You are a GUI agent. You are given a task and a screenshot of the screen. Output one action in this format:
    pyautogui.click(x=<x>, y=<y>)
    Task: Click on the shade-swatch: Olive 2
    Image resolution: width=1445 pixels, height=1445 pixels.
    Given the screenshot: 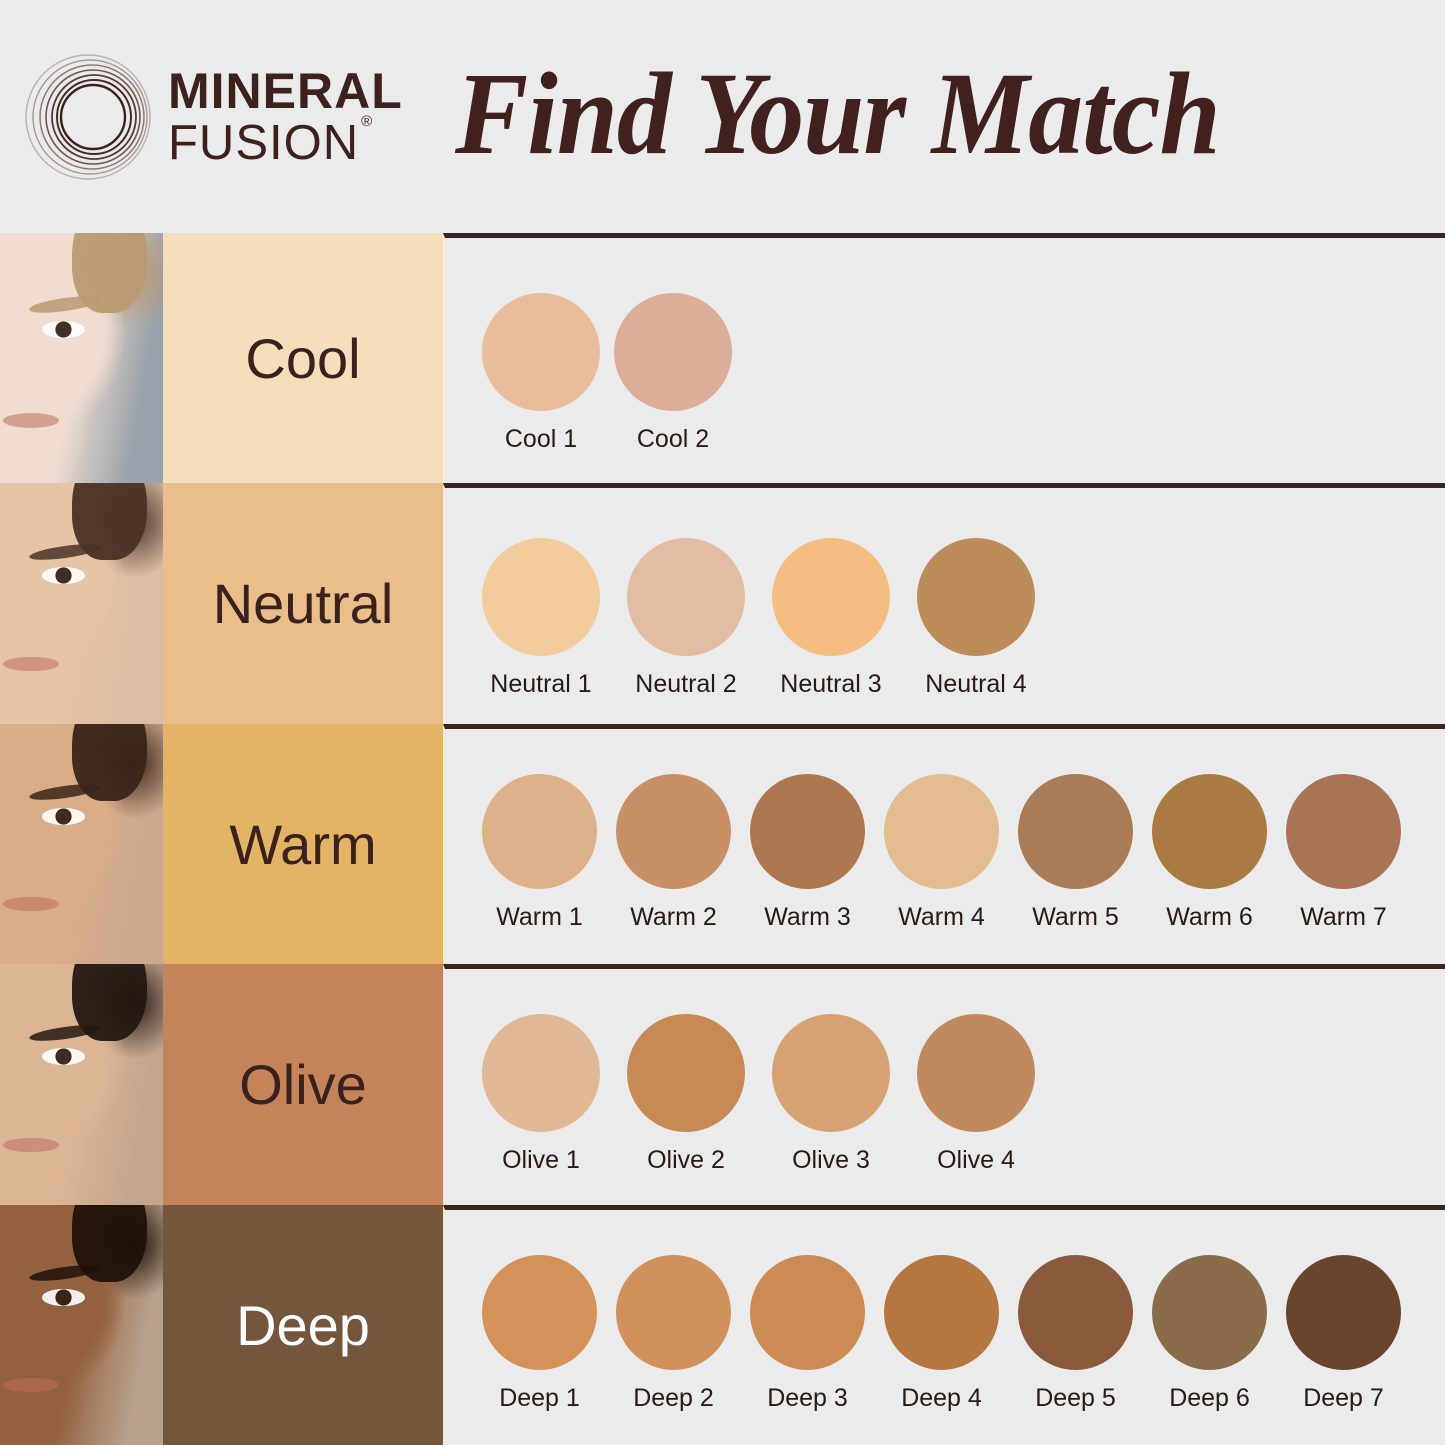 What is the action you would take?
    pyautogui.click(x=686, y=1094)
    